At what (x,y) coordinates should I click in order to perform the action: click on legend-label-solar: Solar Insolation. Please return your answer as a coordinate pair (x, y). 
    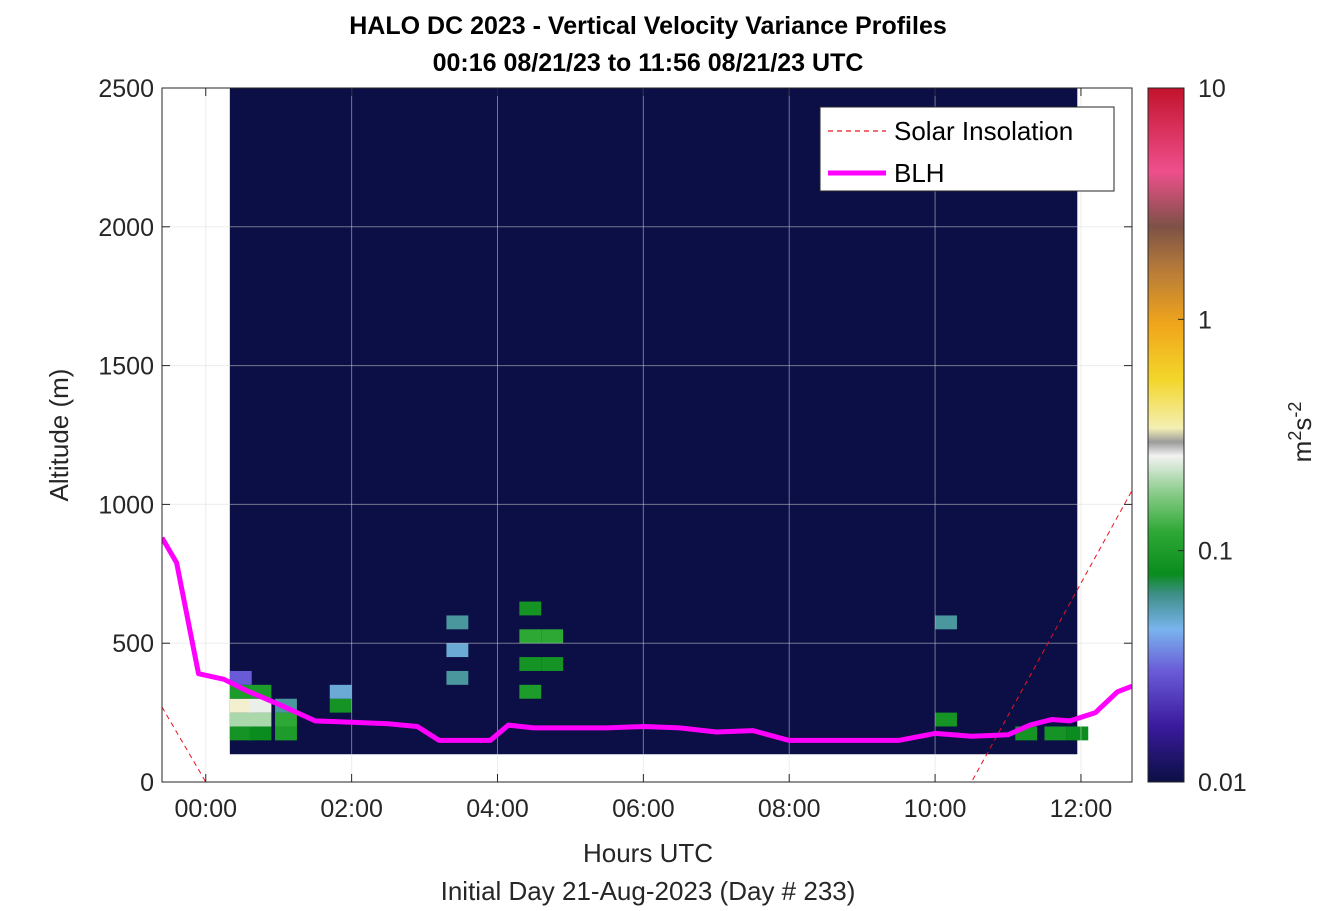
    Looking at the image, I should click on (983, 131).